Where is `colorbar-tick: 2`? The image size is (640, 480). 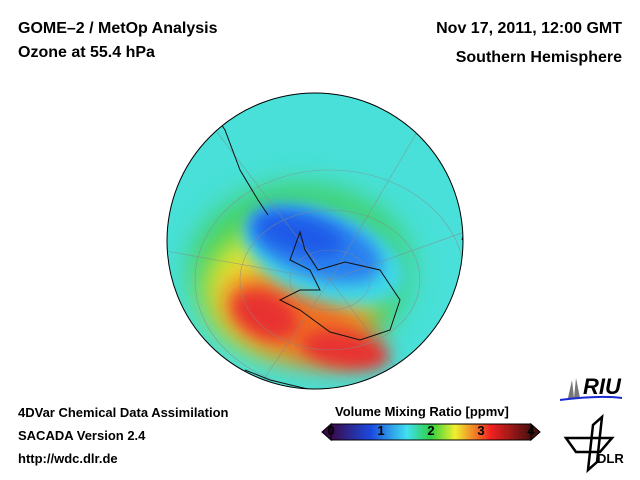 colorbar-tick: 2 is located at coordinates (431, 430).